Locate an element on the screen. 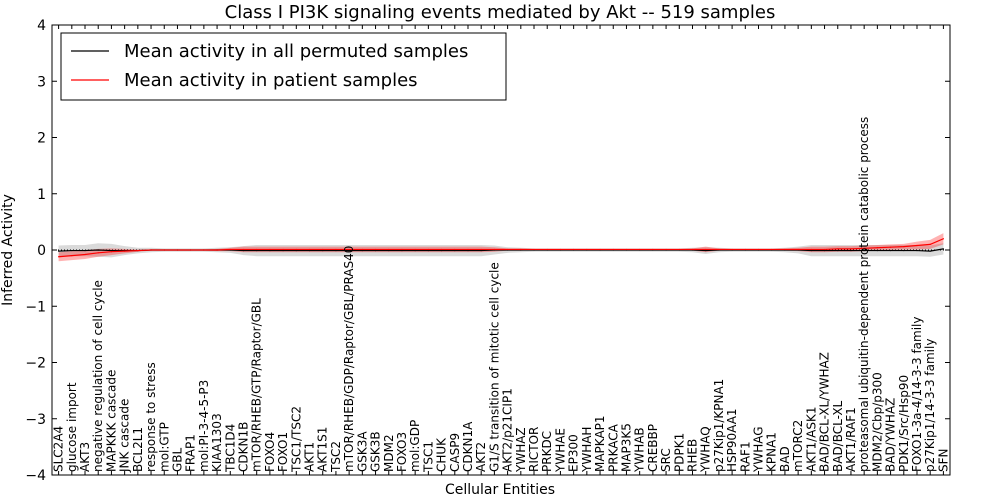 This screenshot has width=1000, height=500. confidence-bands is located at coordinates (501, 247).